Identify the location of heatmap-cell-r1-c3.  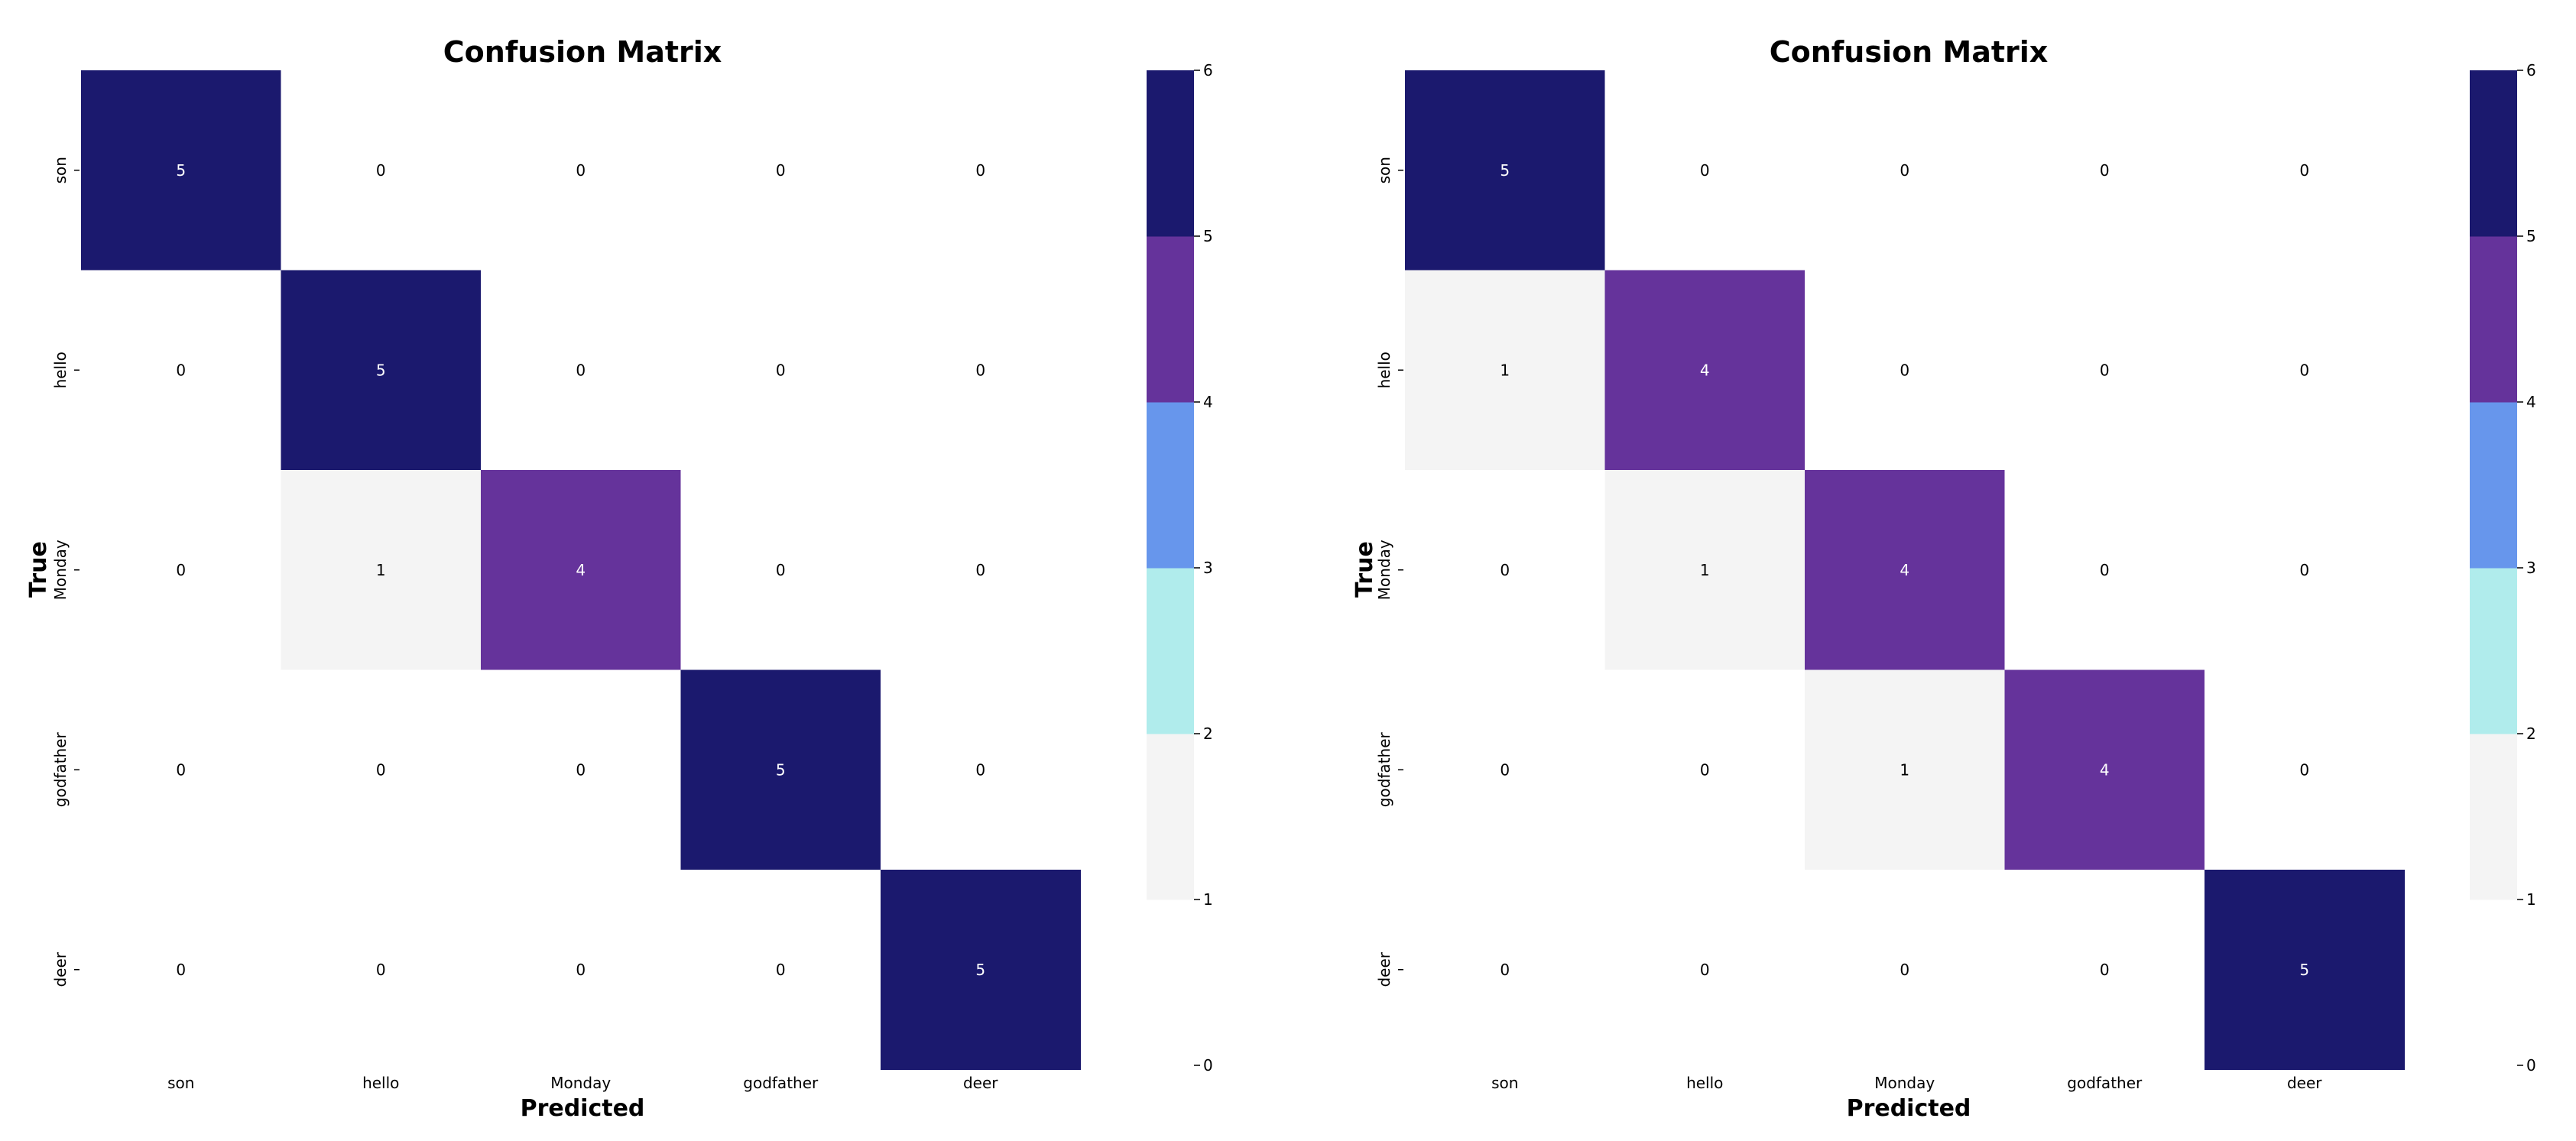
(780, 371).